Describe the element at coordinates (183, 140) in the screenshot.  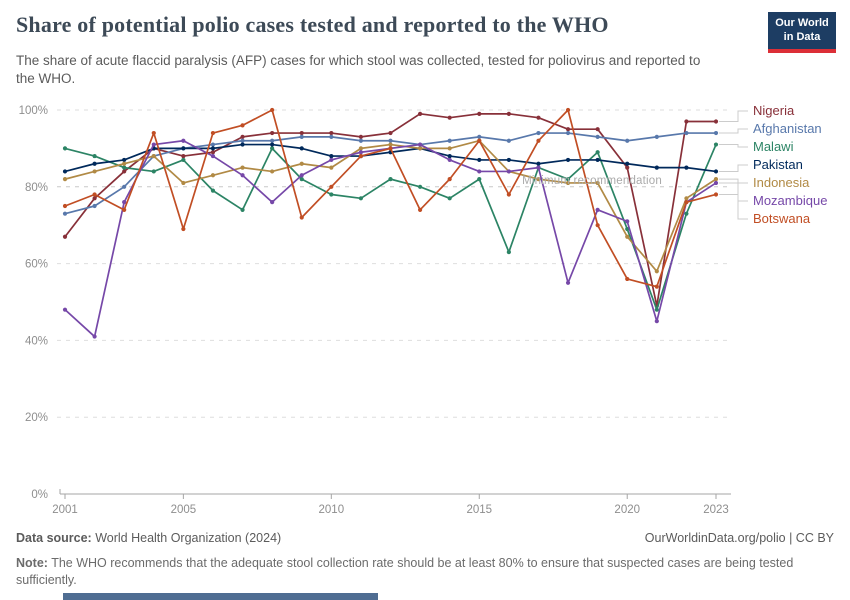
I see `data-point-mozambique-2005` at that location.